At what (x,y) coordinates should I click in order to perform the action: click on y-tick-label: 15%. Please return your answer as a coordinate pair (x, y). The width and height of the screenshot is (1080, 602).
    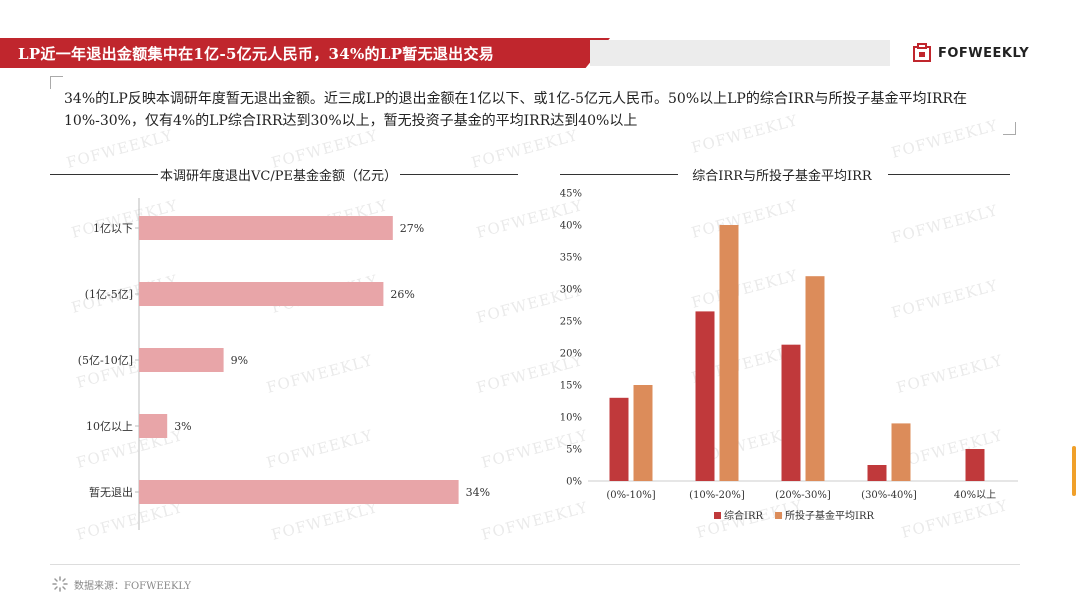
    Looking at the image, I should click on (571, 386).